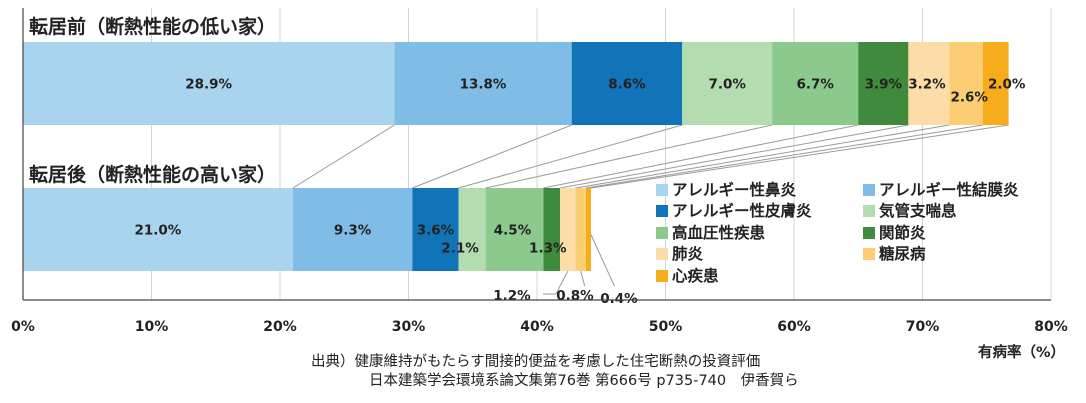  I want to click on legend-label: アレルギー性皮膚炎, so click(742, 210).